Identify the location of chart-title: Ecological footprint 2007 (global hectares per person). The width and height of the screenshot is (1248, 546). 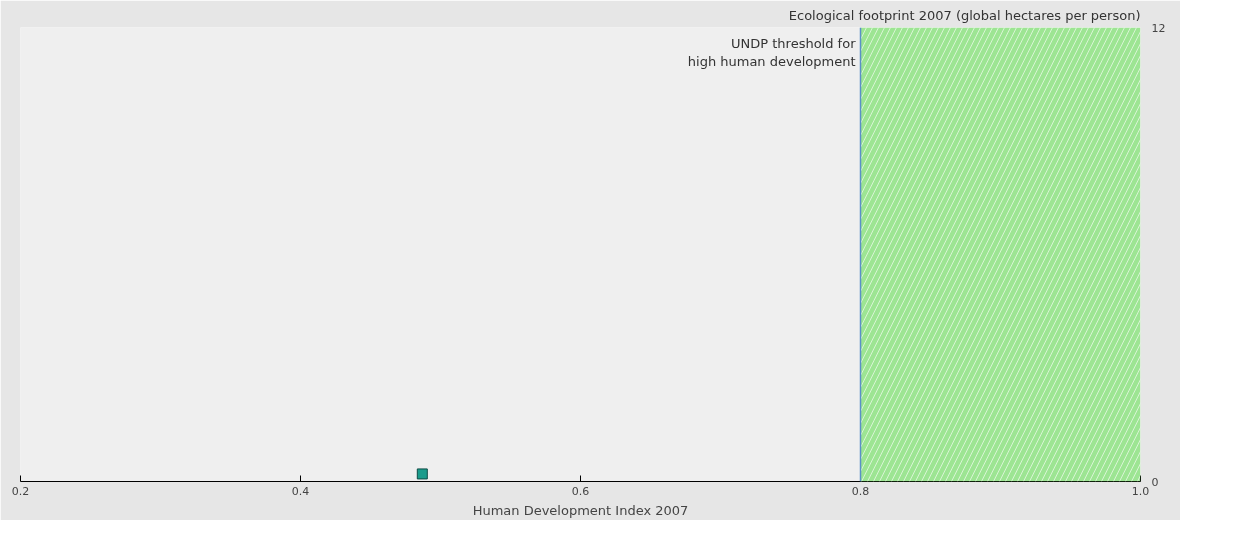
(964, 15).